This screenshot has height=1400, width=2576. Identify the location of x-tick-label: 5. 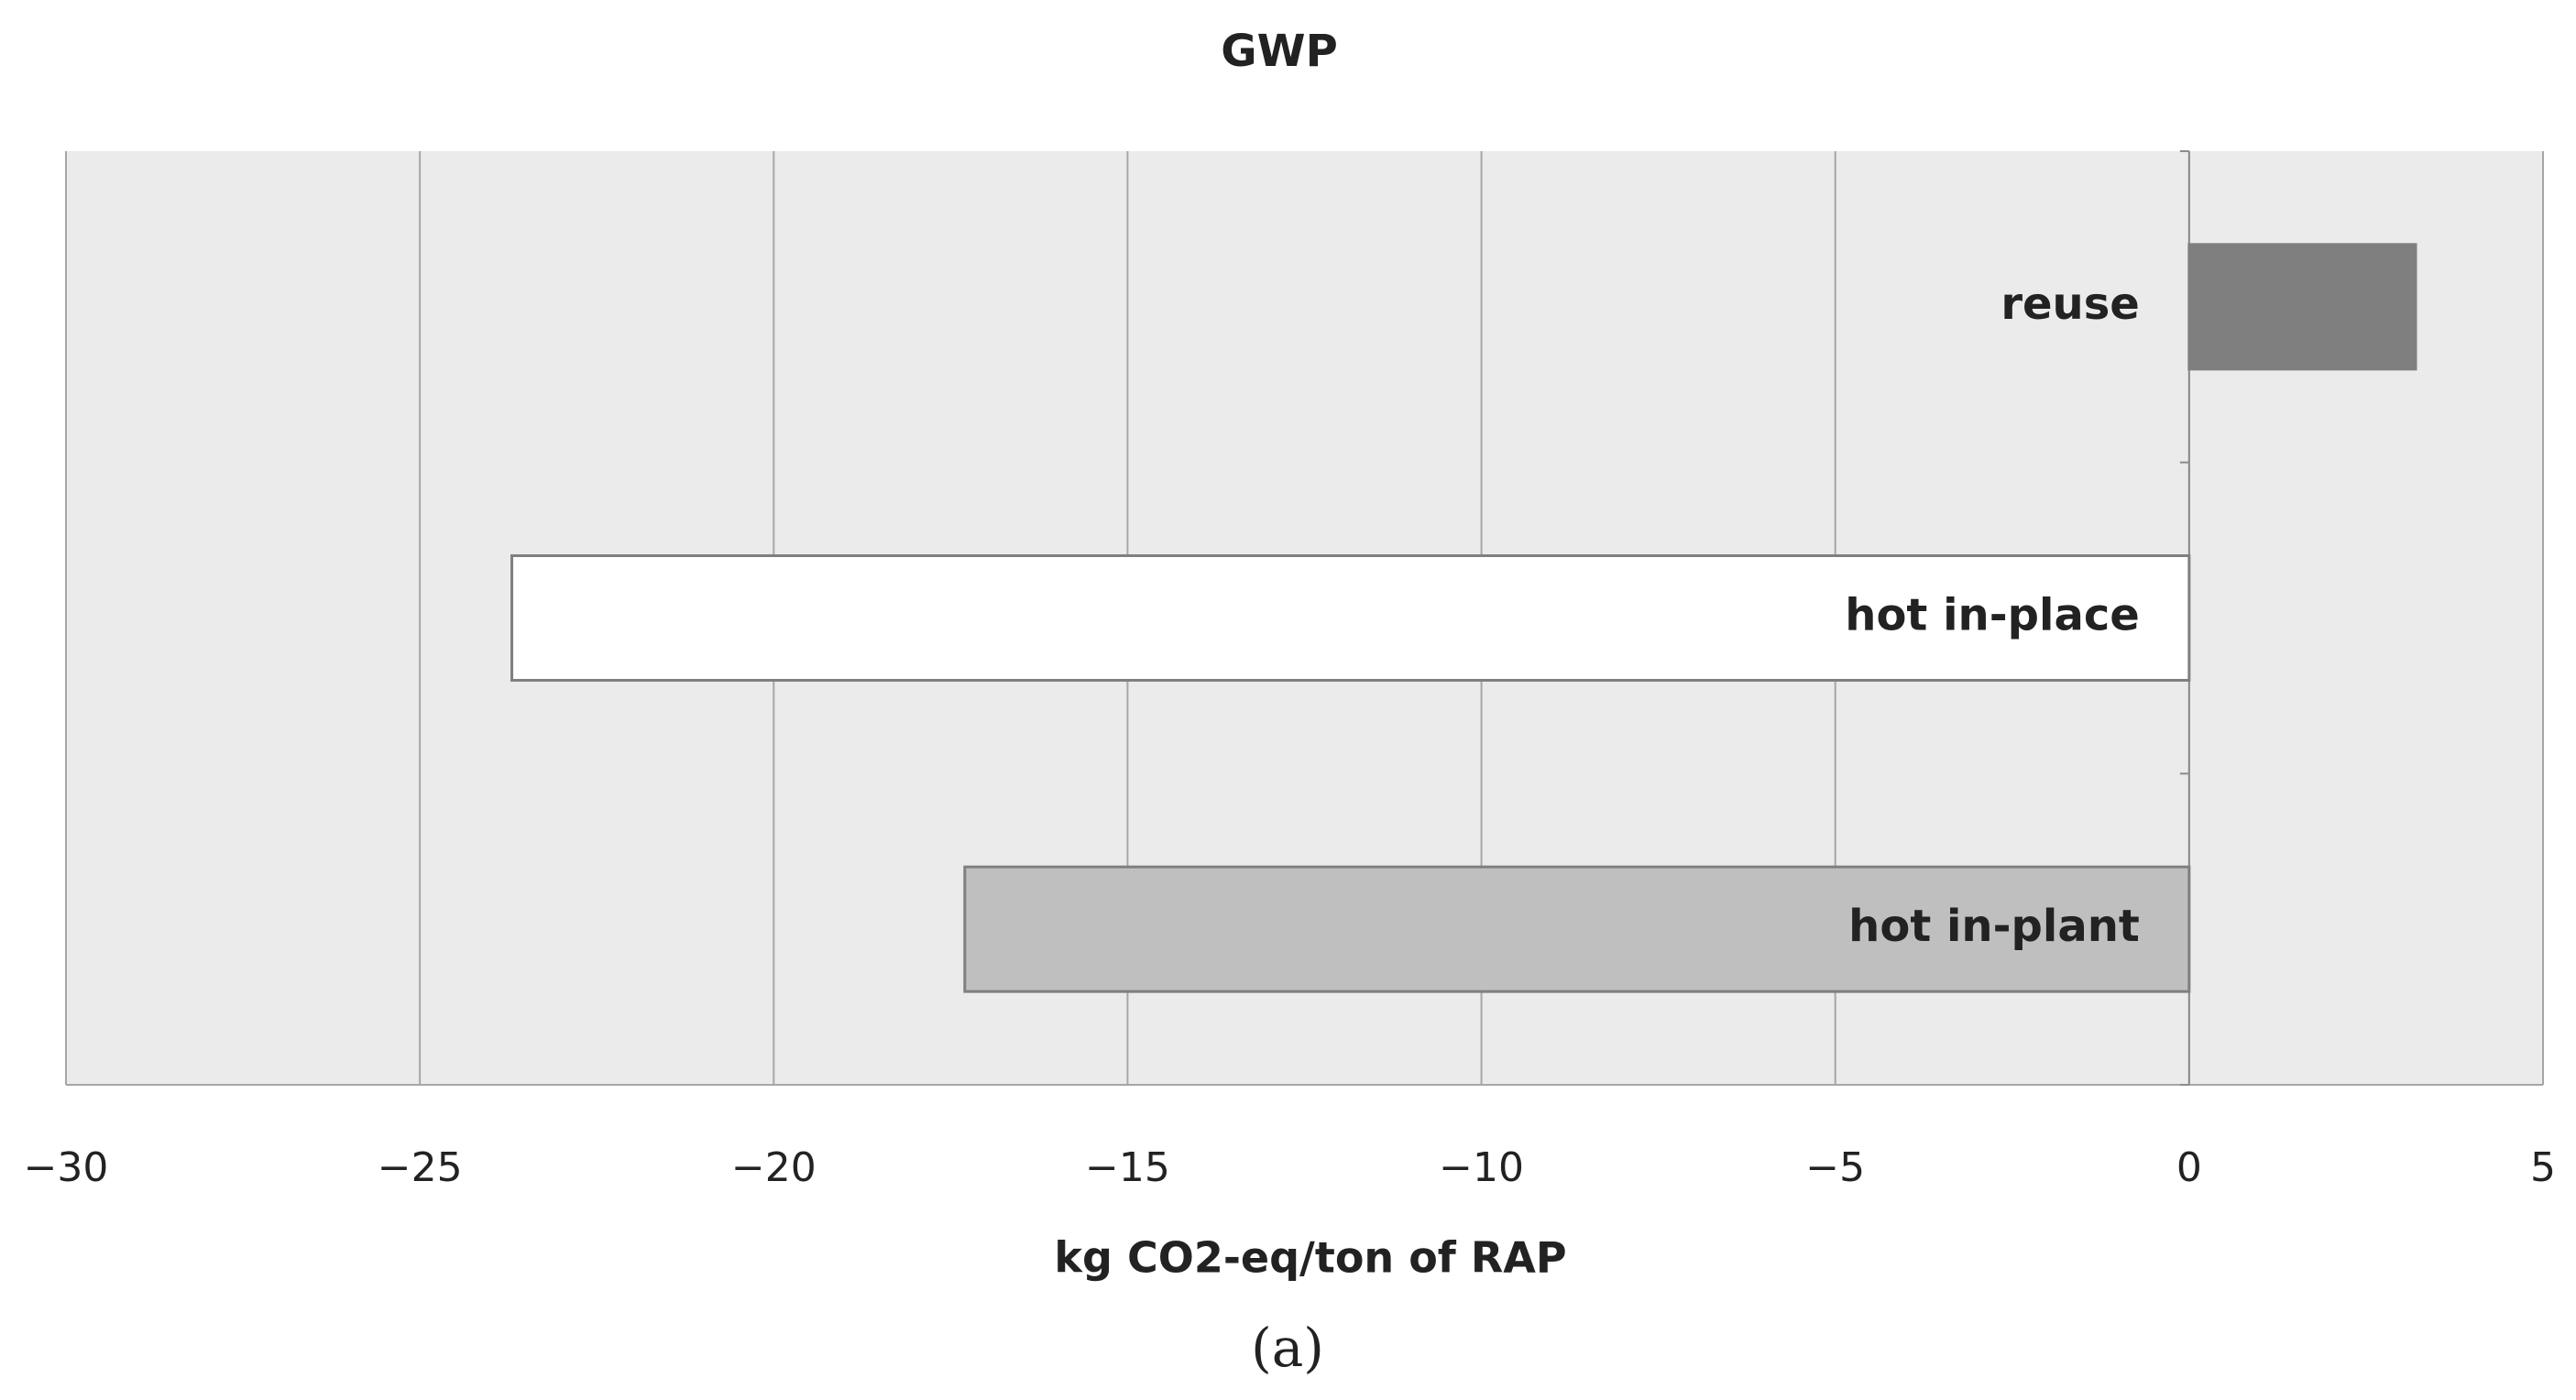
(2543, 1167).